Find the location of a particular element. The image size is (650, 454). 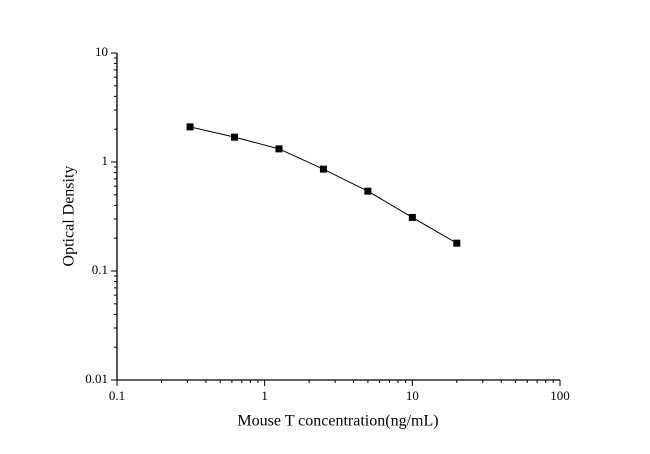

y-axis-title: Optical Density is located at coordinates (69, 216).